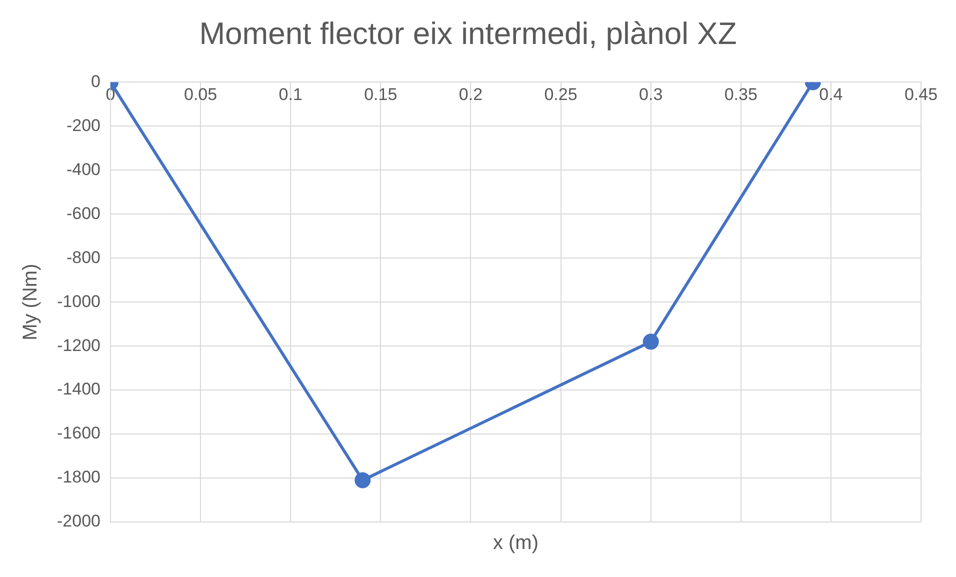 The width and height of the screenshot is (956, 577). What do you see at coordinates (78, 477) in the screenshot?
I see `y-tick-label: -1800` at bounding box center [78, 477].